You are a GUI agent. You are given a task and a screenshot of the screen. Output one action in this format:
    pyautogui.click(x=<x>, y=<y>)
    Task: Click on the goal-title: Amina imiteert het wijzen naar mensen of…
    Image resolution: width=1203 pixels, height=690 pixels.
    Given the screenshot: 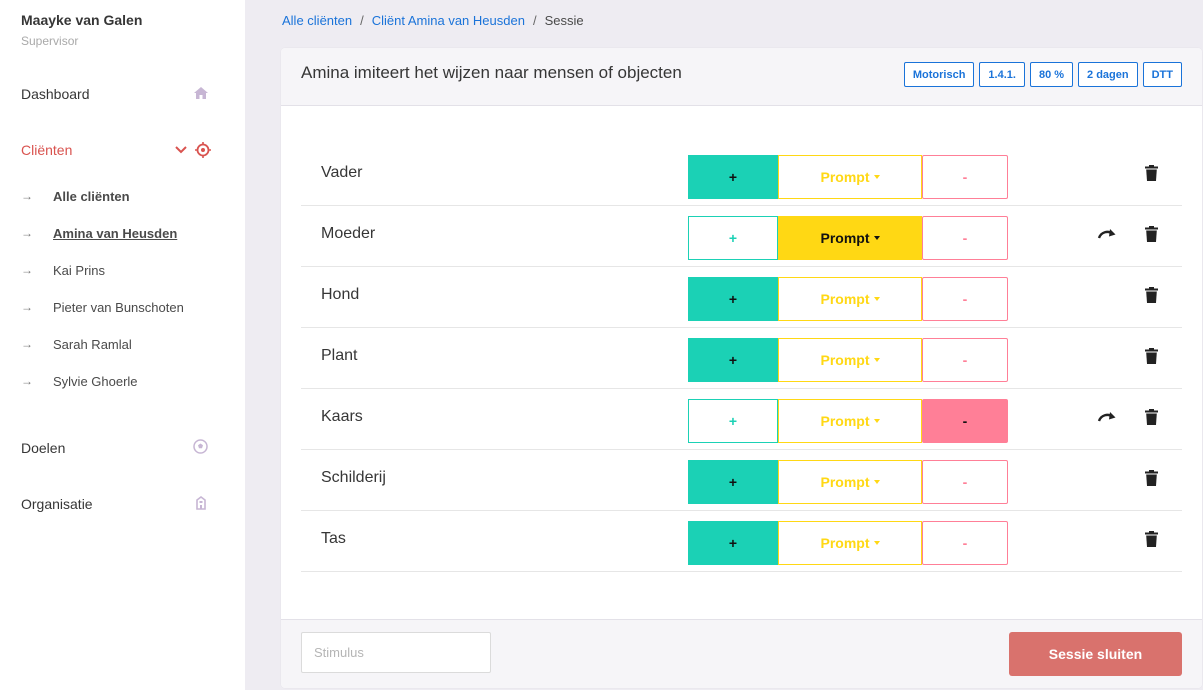 What is the action you would take?
    pyautogui.click(x=491, y=72)
    